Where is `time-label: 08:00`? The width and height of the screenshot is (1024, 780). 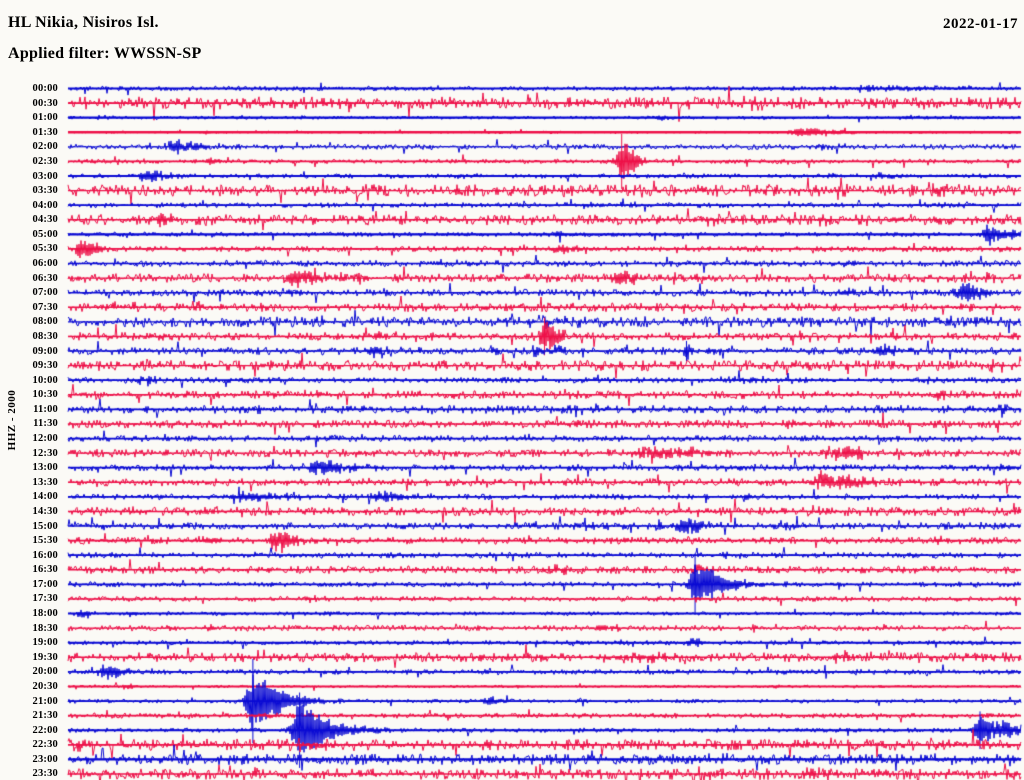 time-label: 08:00 is located at coordinates (45, 322).